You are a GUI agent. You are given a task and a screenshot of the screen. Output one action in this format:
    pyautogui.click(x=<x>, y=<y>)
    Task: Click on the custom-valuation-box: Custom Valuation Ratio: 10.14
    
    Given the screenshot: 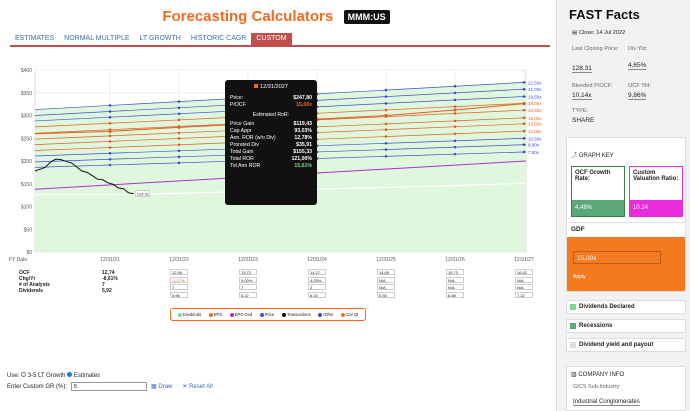 What is the action you would take?
    pyautogui.click(x=656, y=191)
    